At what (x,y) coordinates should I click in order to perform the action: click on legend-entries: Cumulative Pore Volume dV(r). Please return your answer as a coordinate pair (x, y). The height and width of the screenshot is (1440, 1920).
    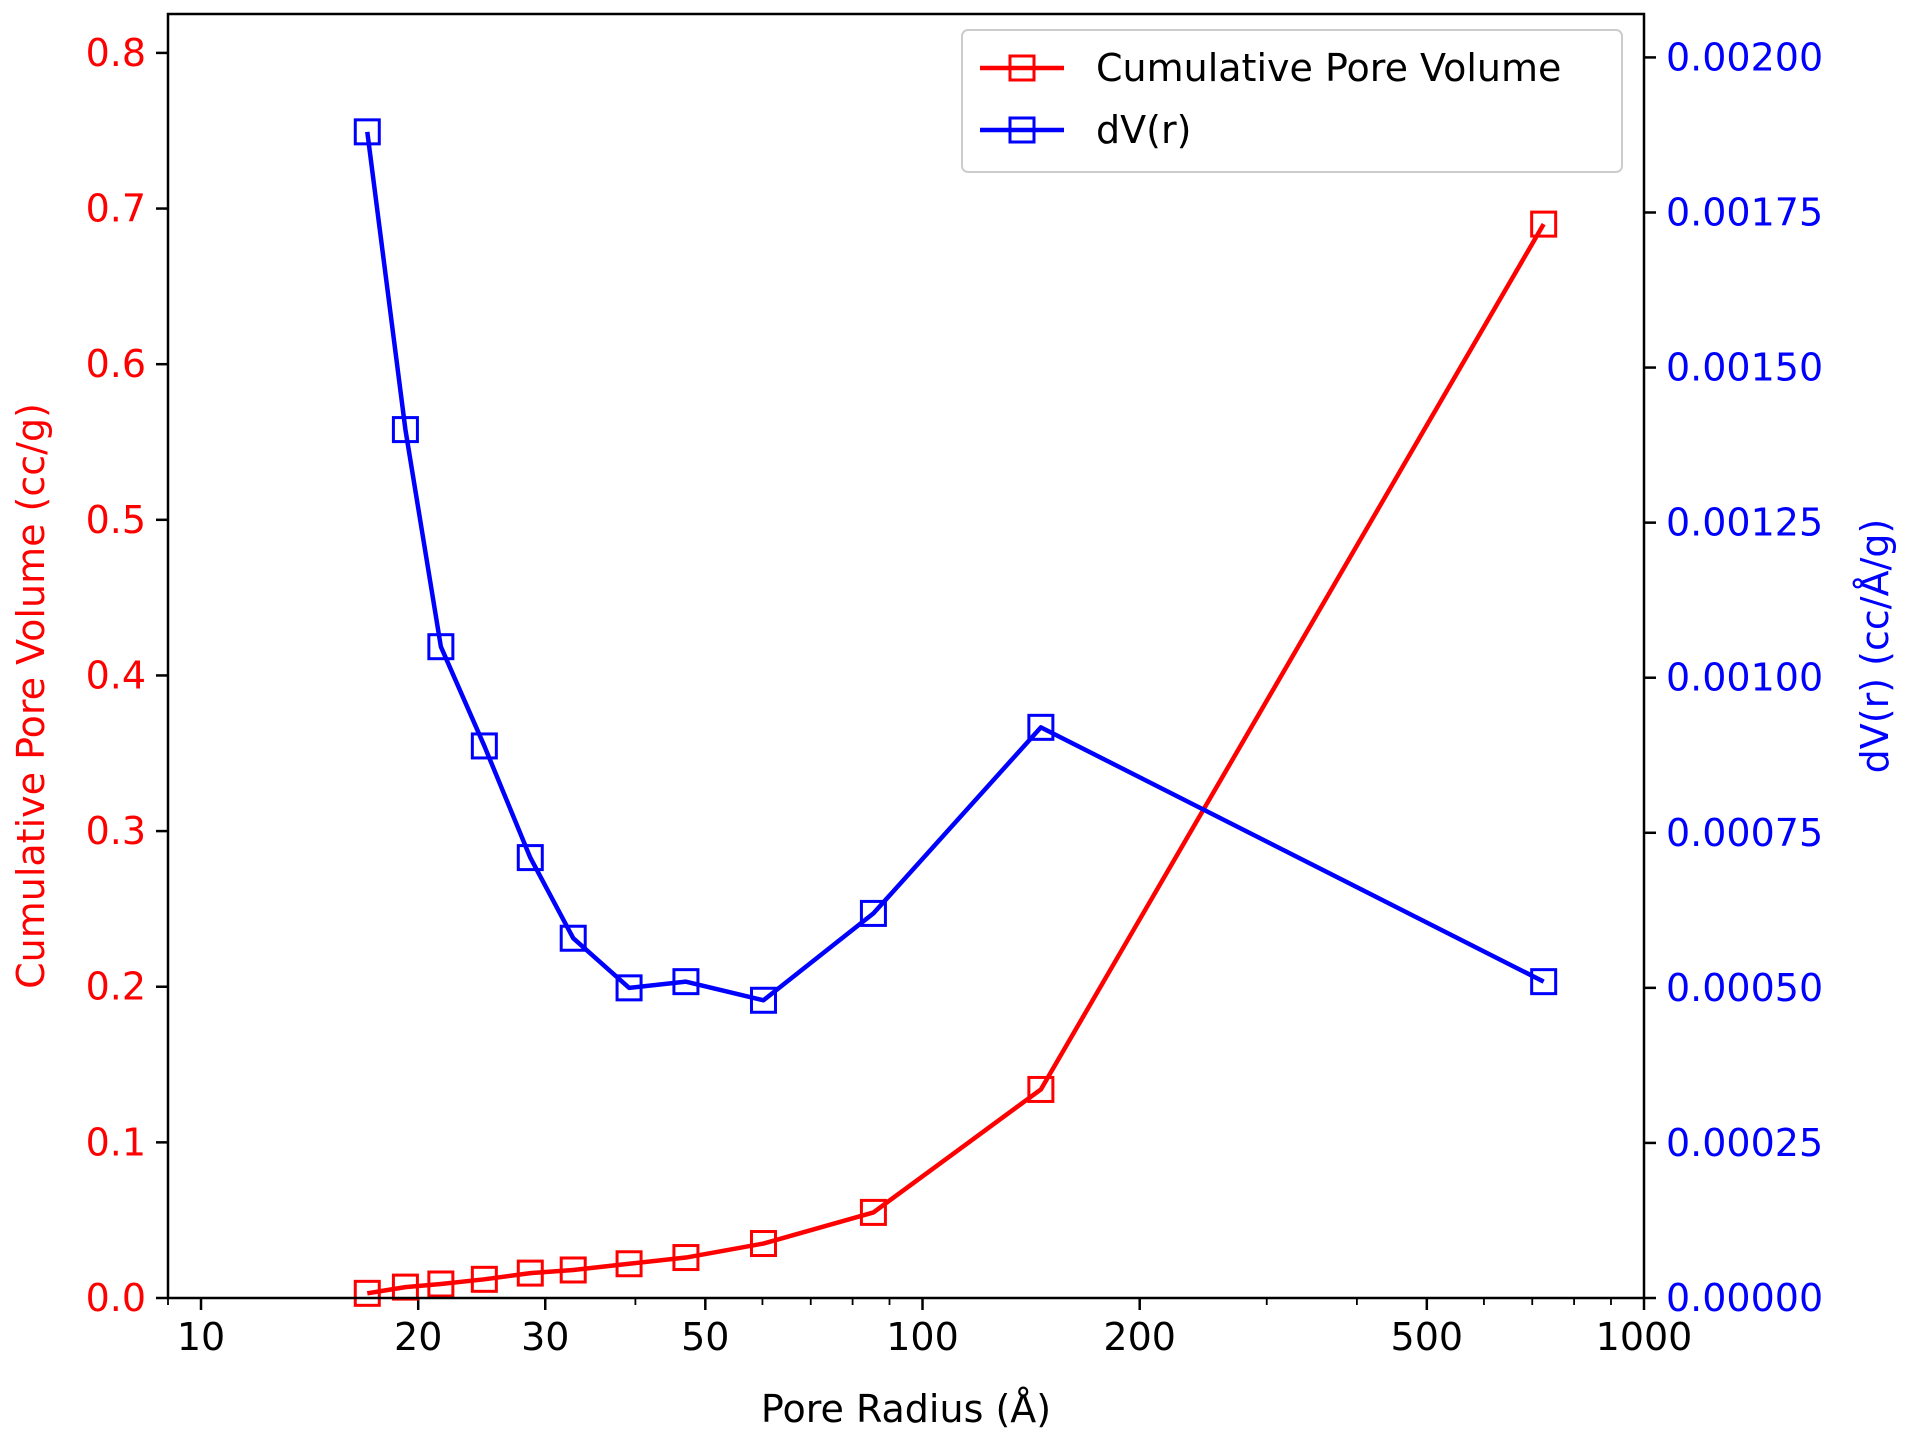
    Looking at the image, I should click on (1270, 99).